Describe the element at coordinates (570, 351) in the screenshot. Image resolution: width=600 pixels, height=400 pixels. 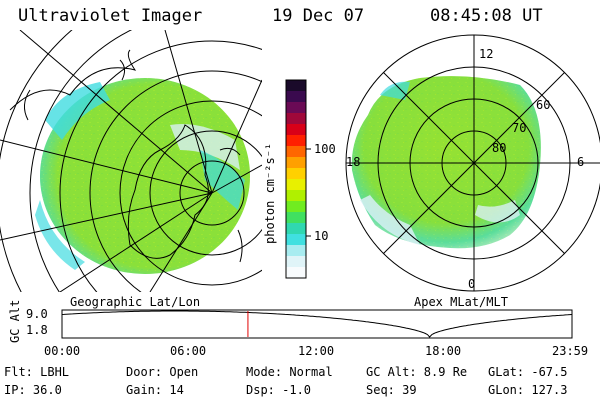
I see `orbit-xtick: 23:59` at that location.